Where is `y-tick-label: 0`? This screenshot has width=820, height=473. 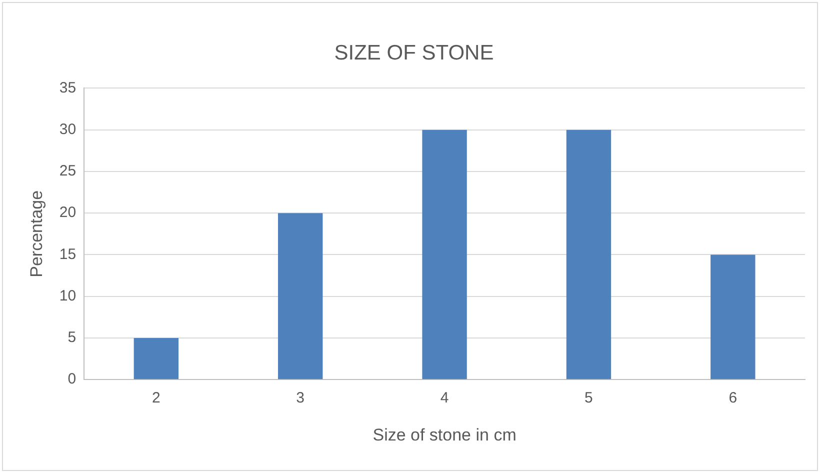
y-tick-label: 0 is located at coordinates (72, 379).